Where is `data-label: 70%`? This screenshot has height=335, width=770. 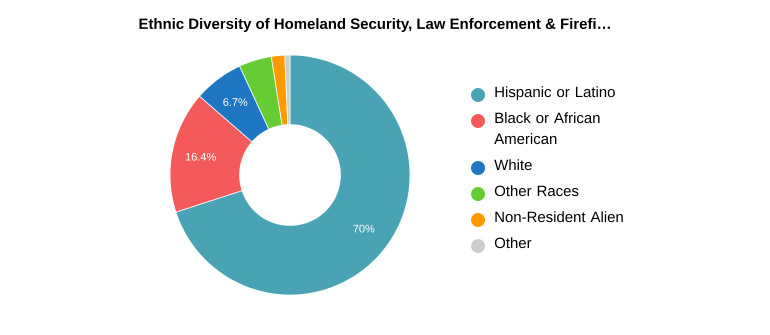
data-label: 70% is located at coordinates (363, 228).